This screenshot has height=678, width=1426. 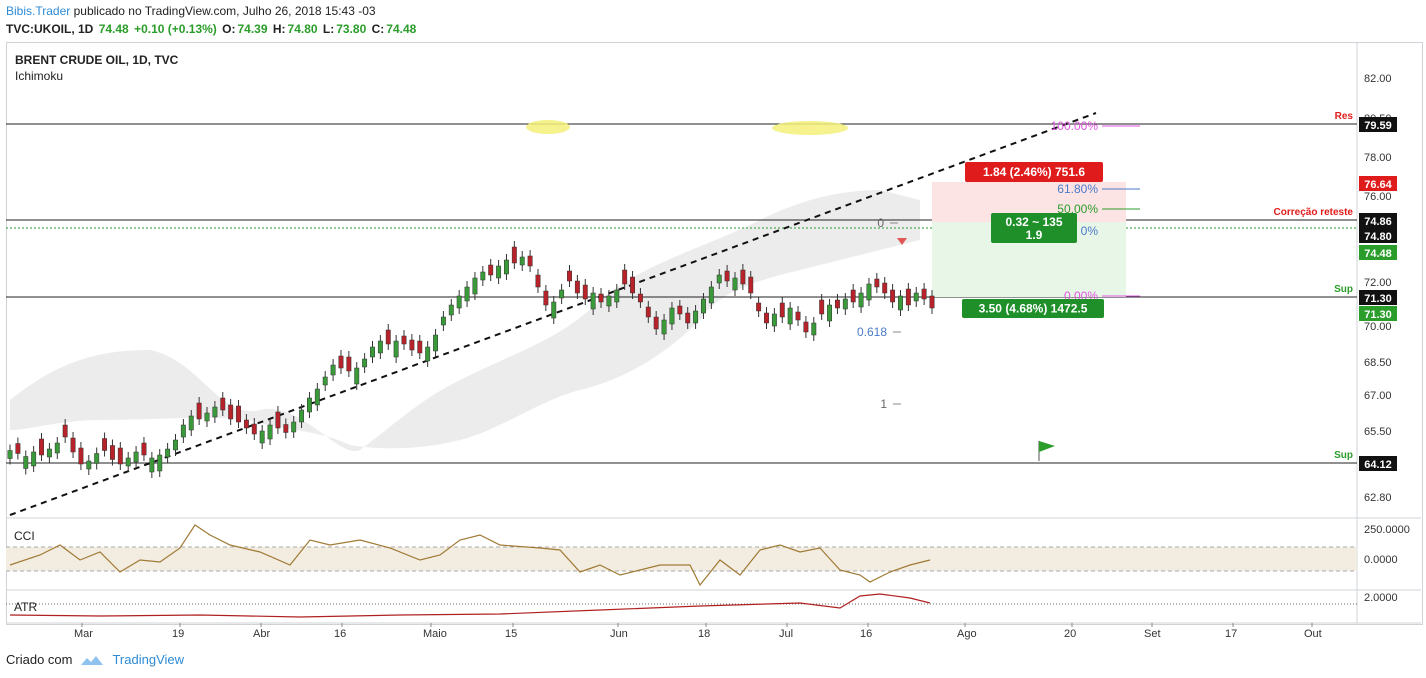 What do you see at coordinates (328, 29) in the screenshot?
I see `low-label: L:` at bounding box center [328, 29].